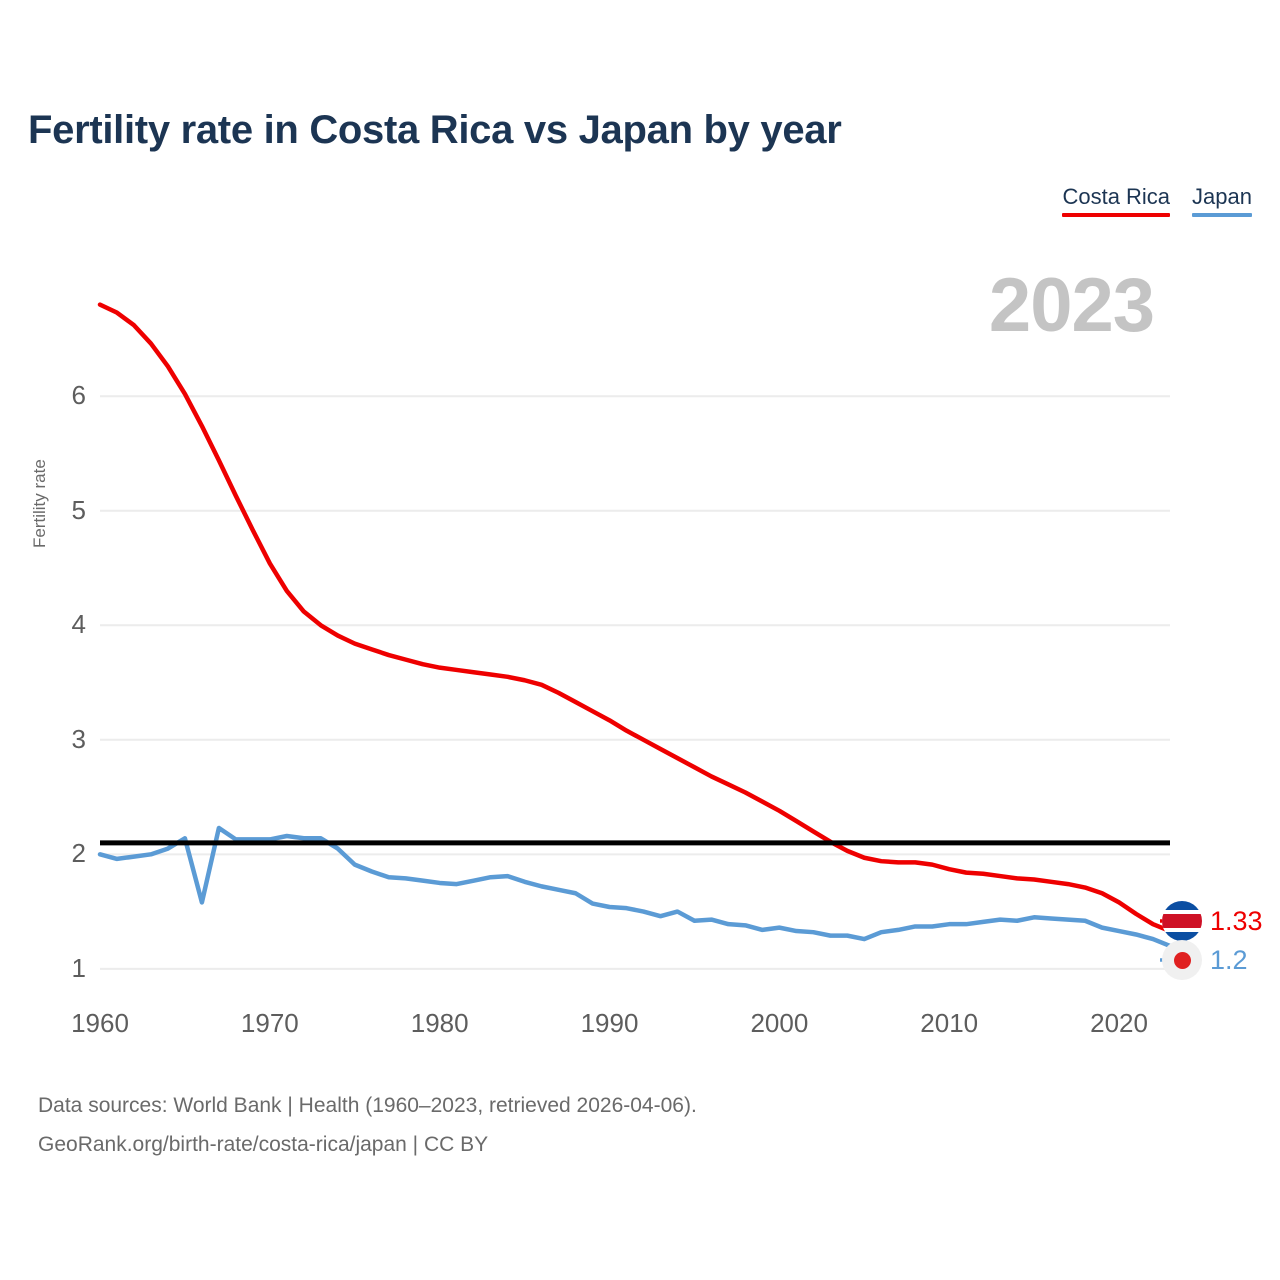 The width and height of the screenshot is (1280, 1280). Describe the element at coordinates (78, 395) in the screenshot. I see `y-axis-tick-label: 6` at that location.